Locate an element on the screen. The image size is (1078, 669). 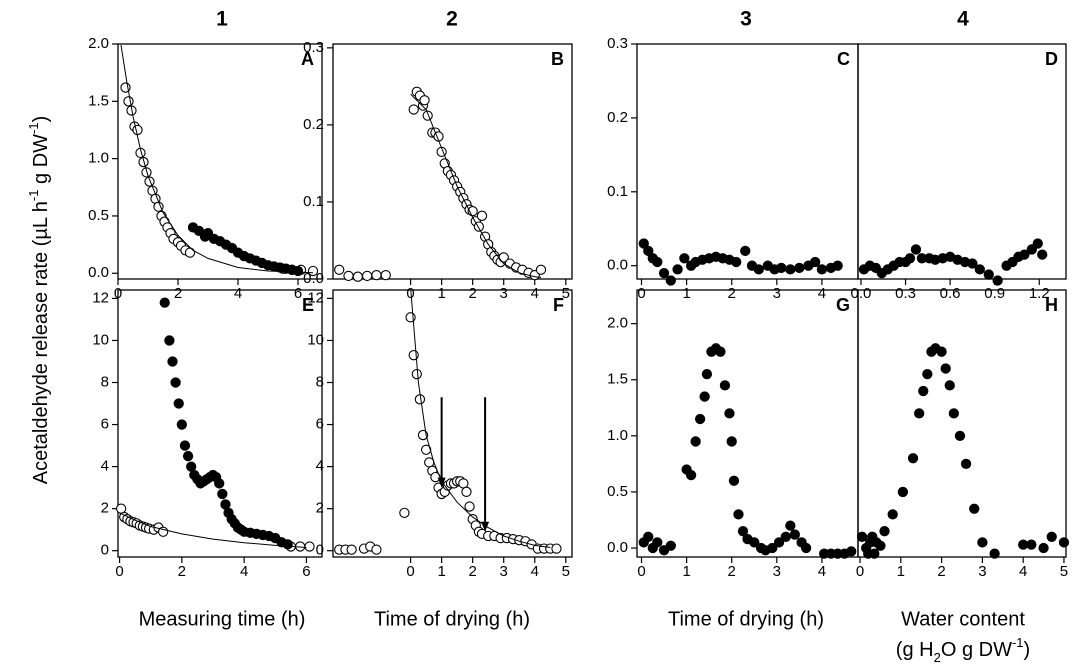
y-tick-label: 1.5 is located at coordinates (617, 379).